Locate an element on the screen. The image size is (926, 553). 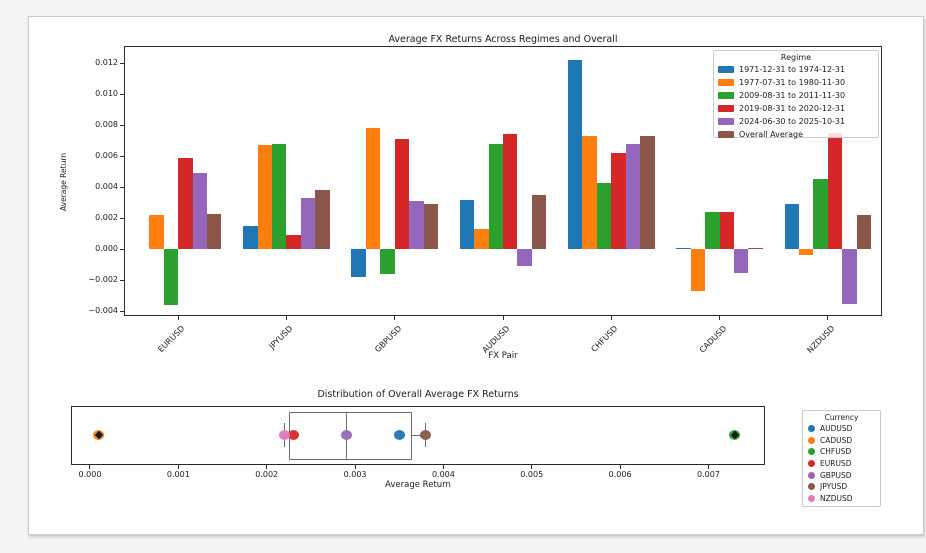
legend-item-label: GBPUSD is located at coordinates (836, 475).